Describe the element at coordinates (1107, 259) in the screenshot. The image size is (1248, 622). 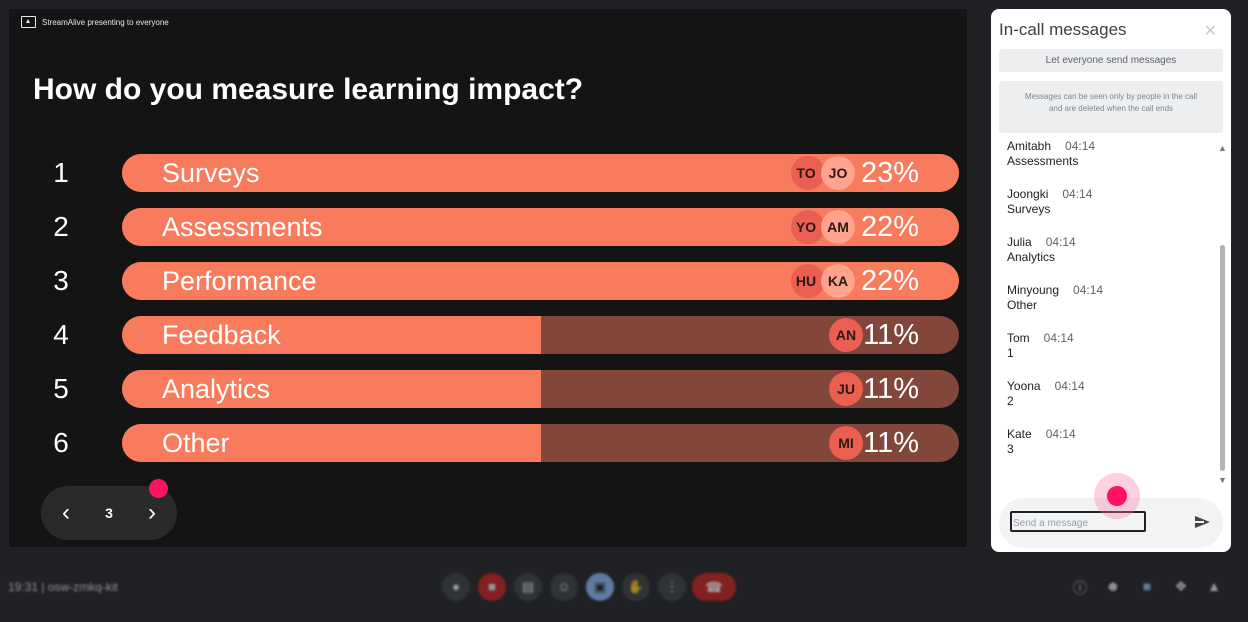
I see `message-item: Julia 04:14 Analytics` at that location.